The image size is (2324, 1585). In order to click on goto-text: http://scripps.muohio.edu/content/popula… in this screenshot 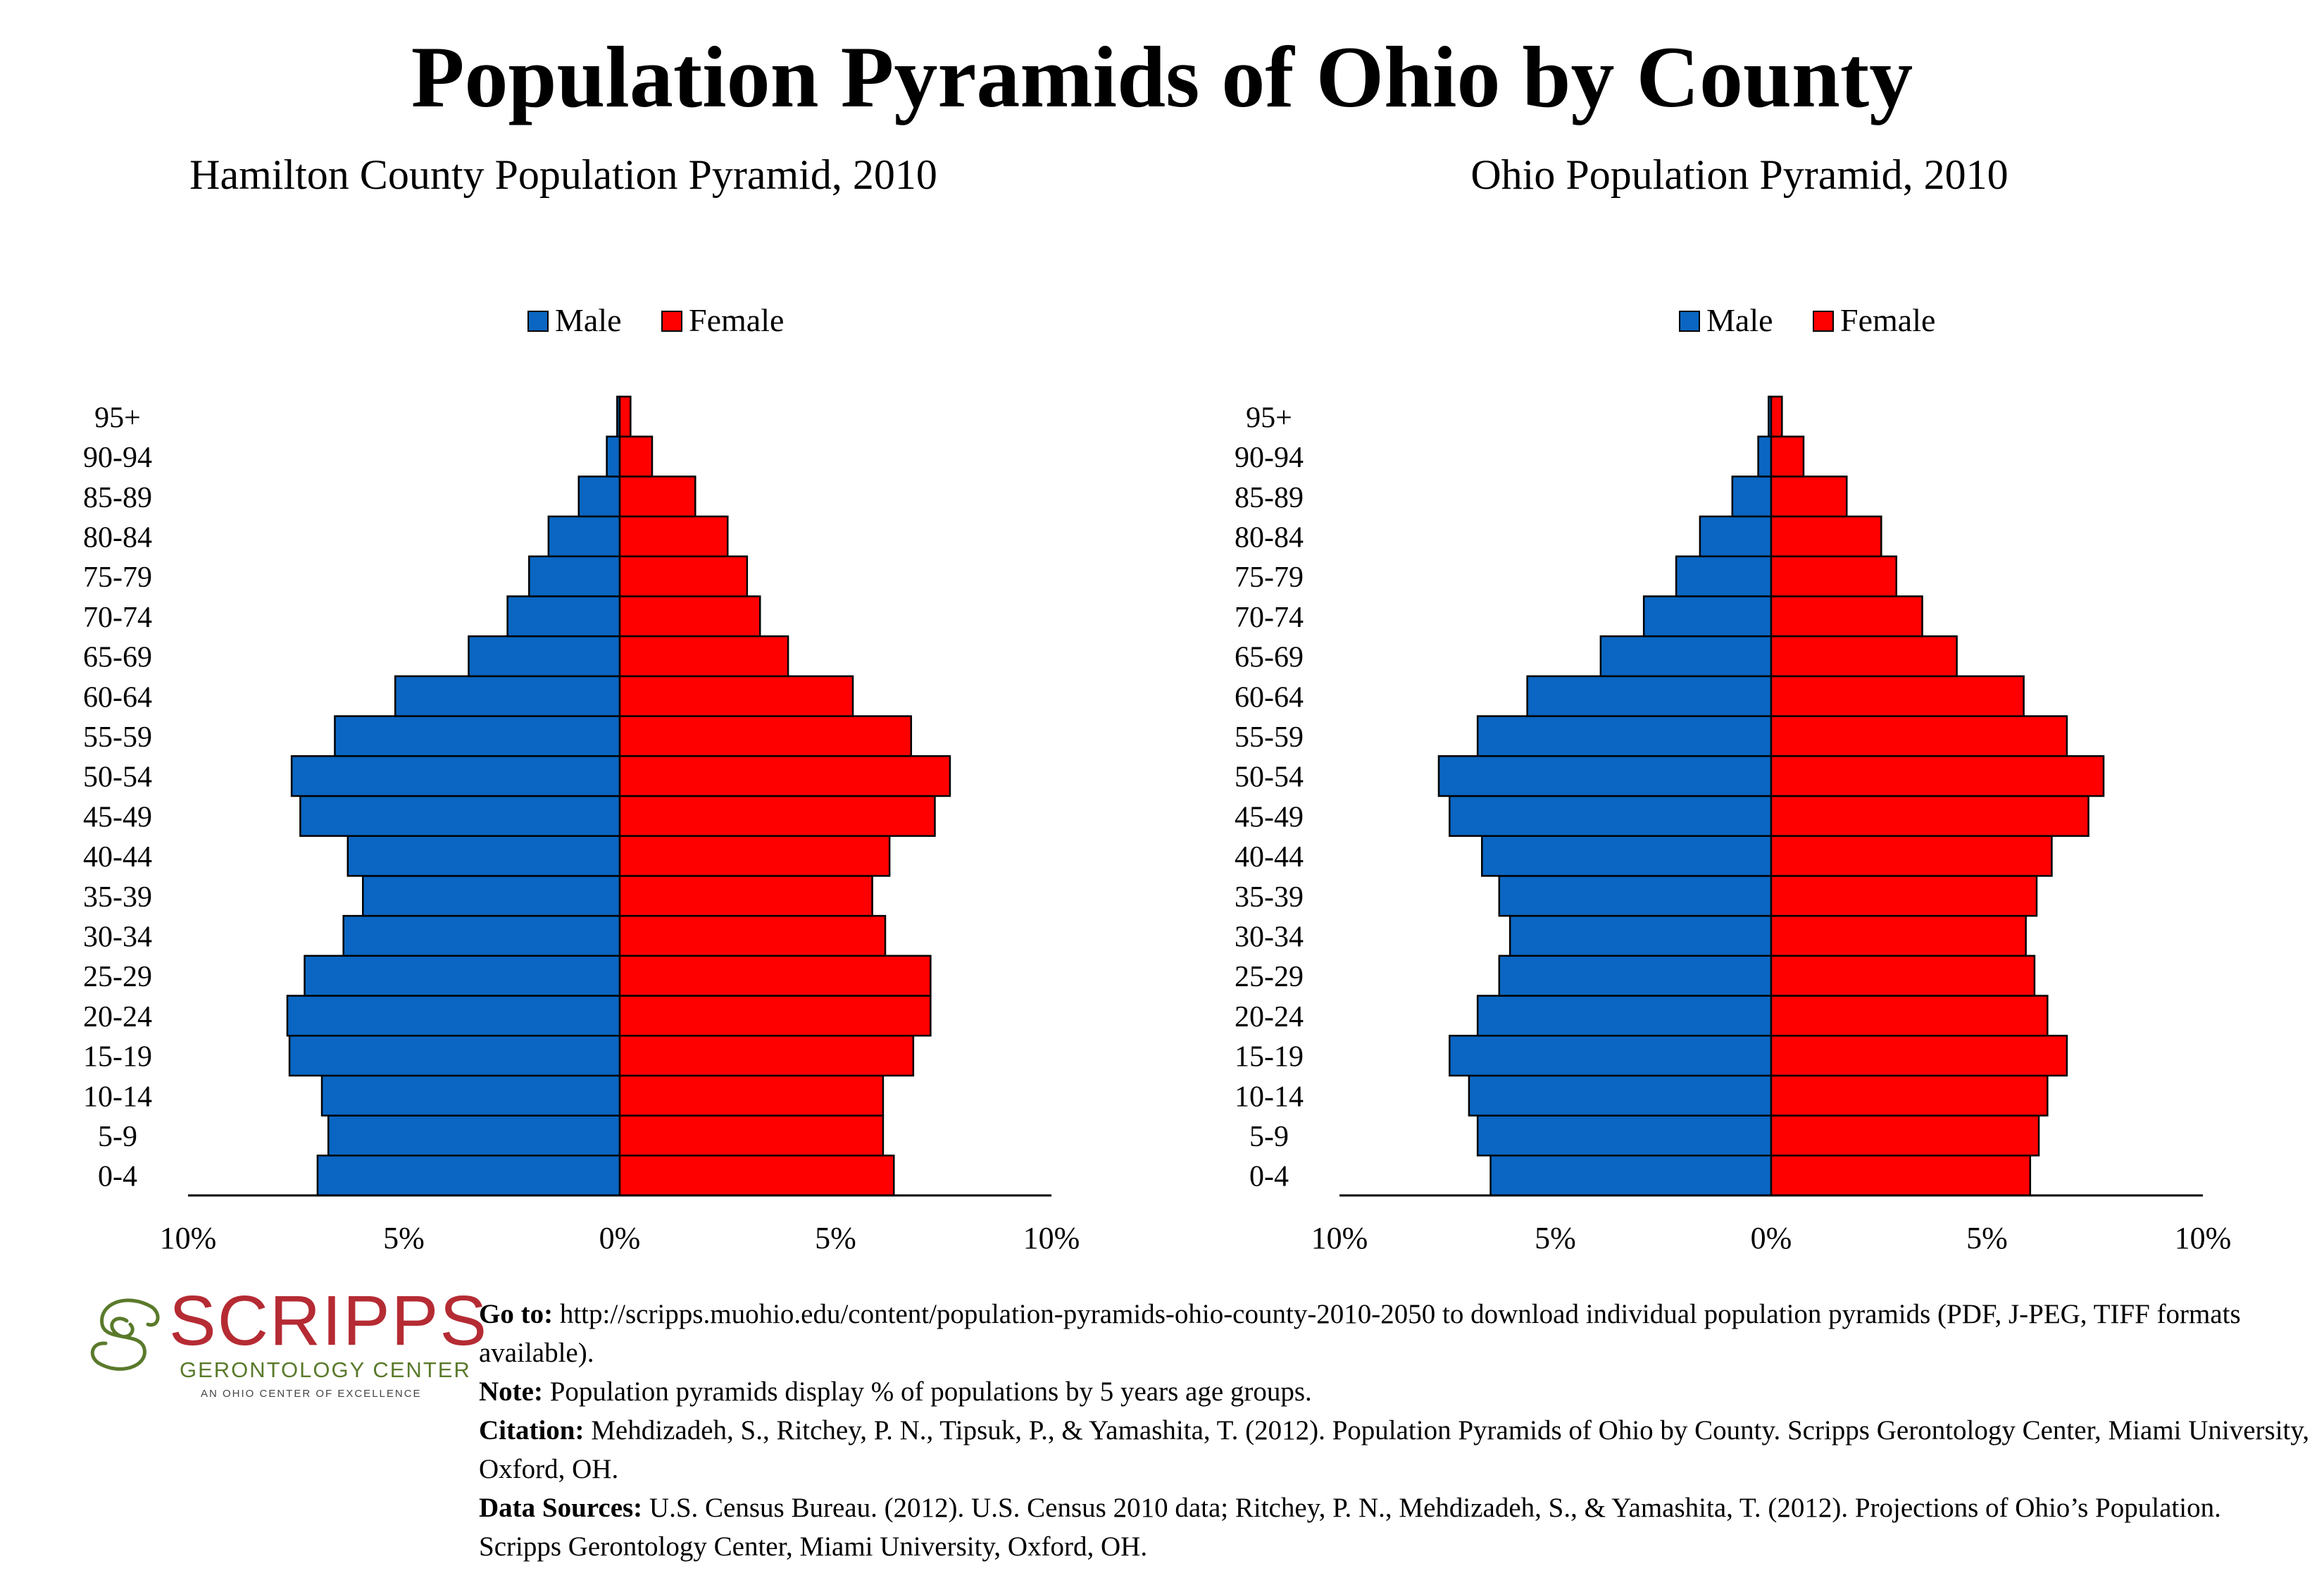, I will do `click(1360, 1333)`.